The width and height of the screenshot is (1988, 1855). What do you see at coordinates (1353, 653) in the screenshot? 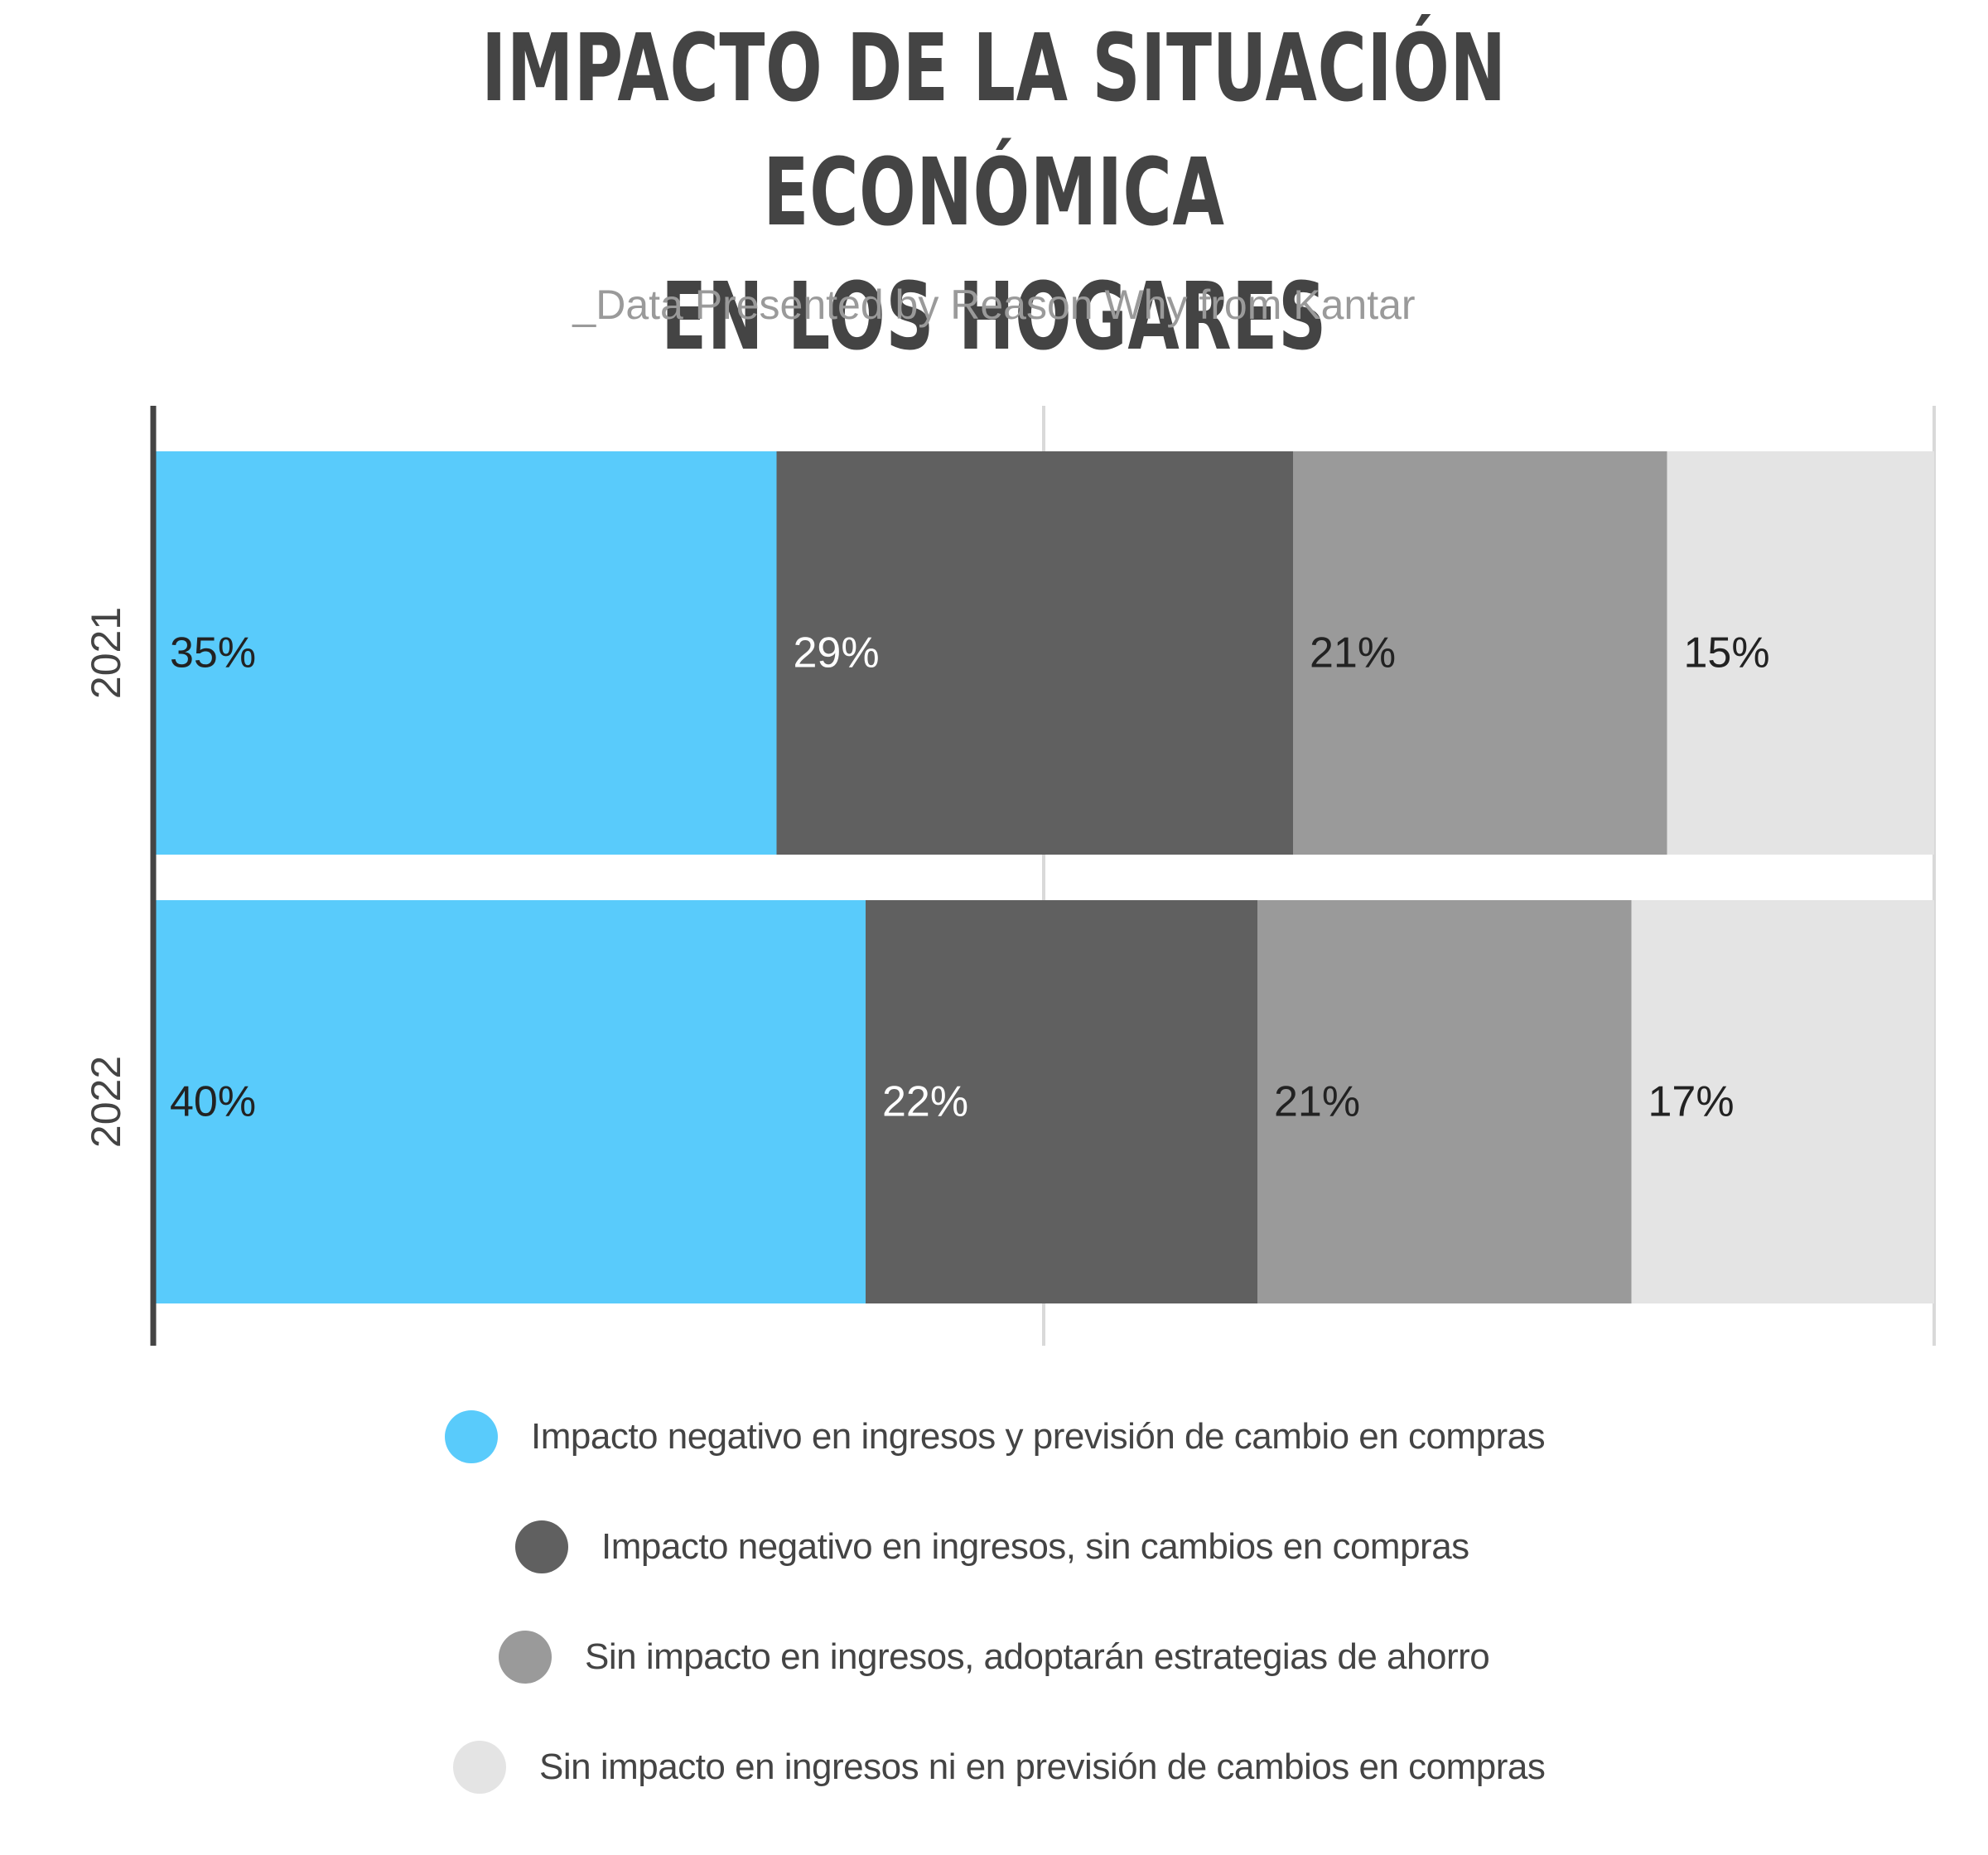
I see `data-label-2021-series-3: 21%` at bounding box center [1353, 653].